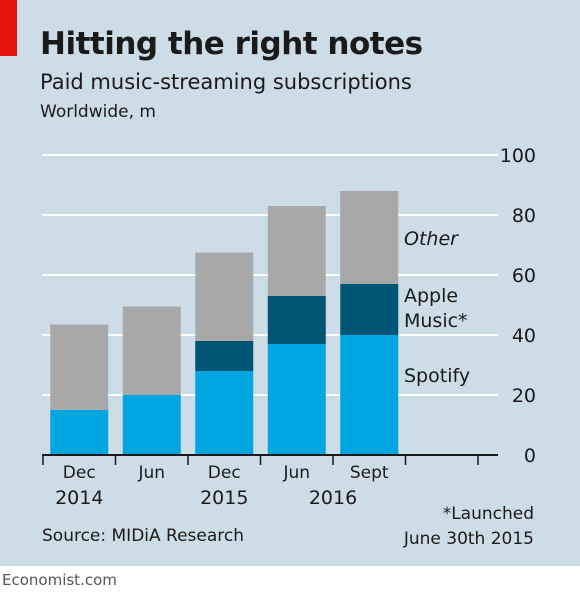 The height and width of the screenshot is (598, 580). Describe the element at coordinates (59, 580) in the screenshot. I see `brand-label: Economist.com` at that location.